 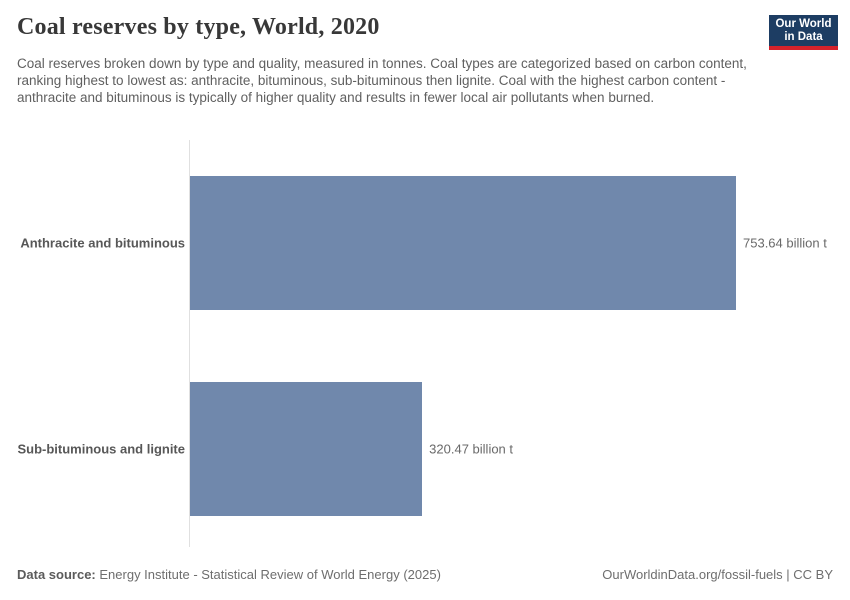 I want to click on owid-logo-red-bar, so click(x=803, y=48).